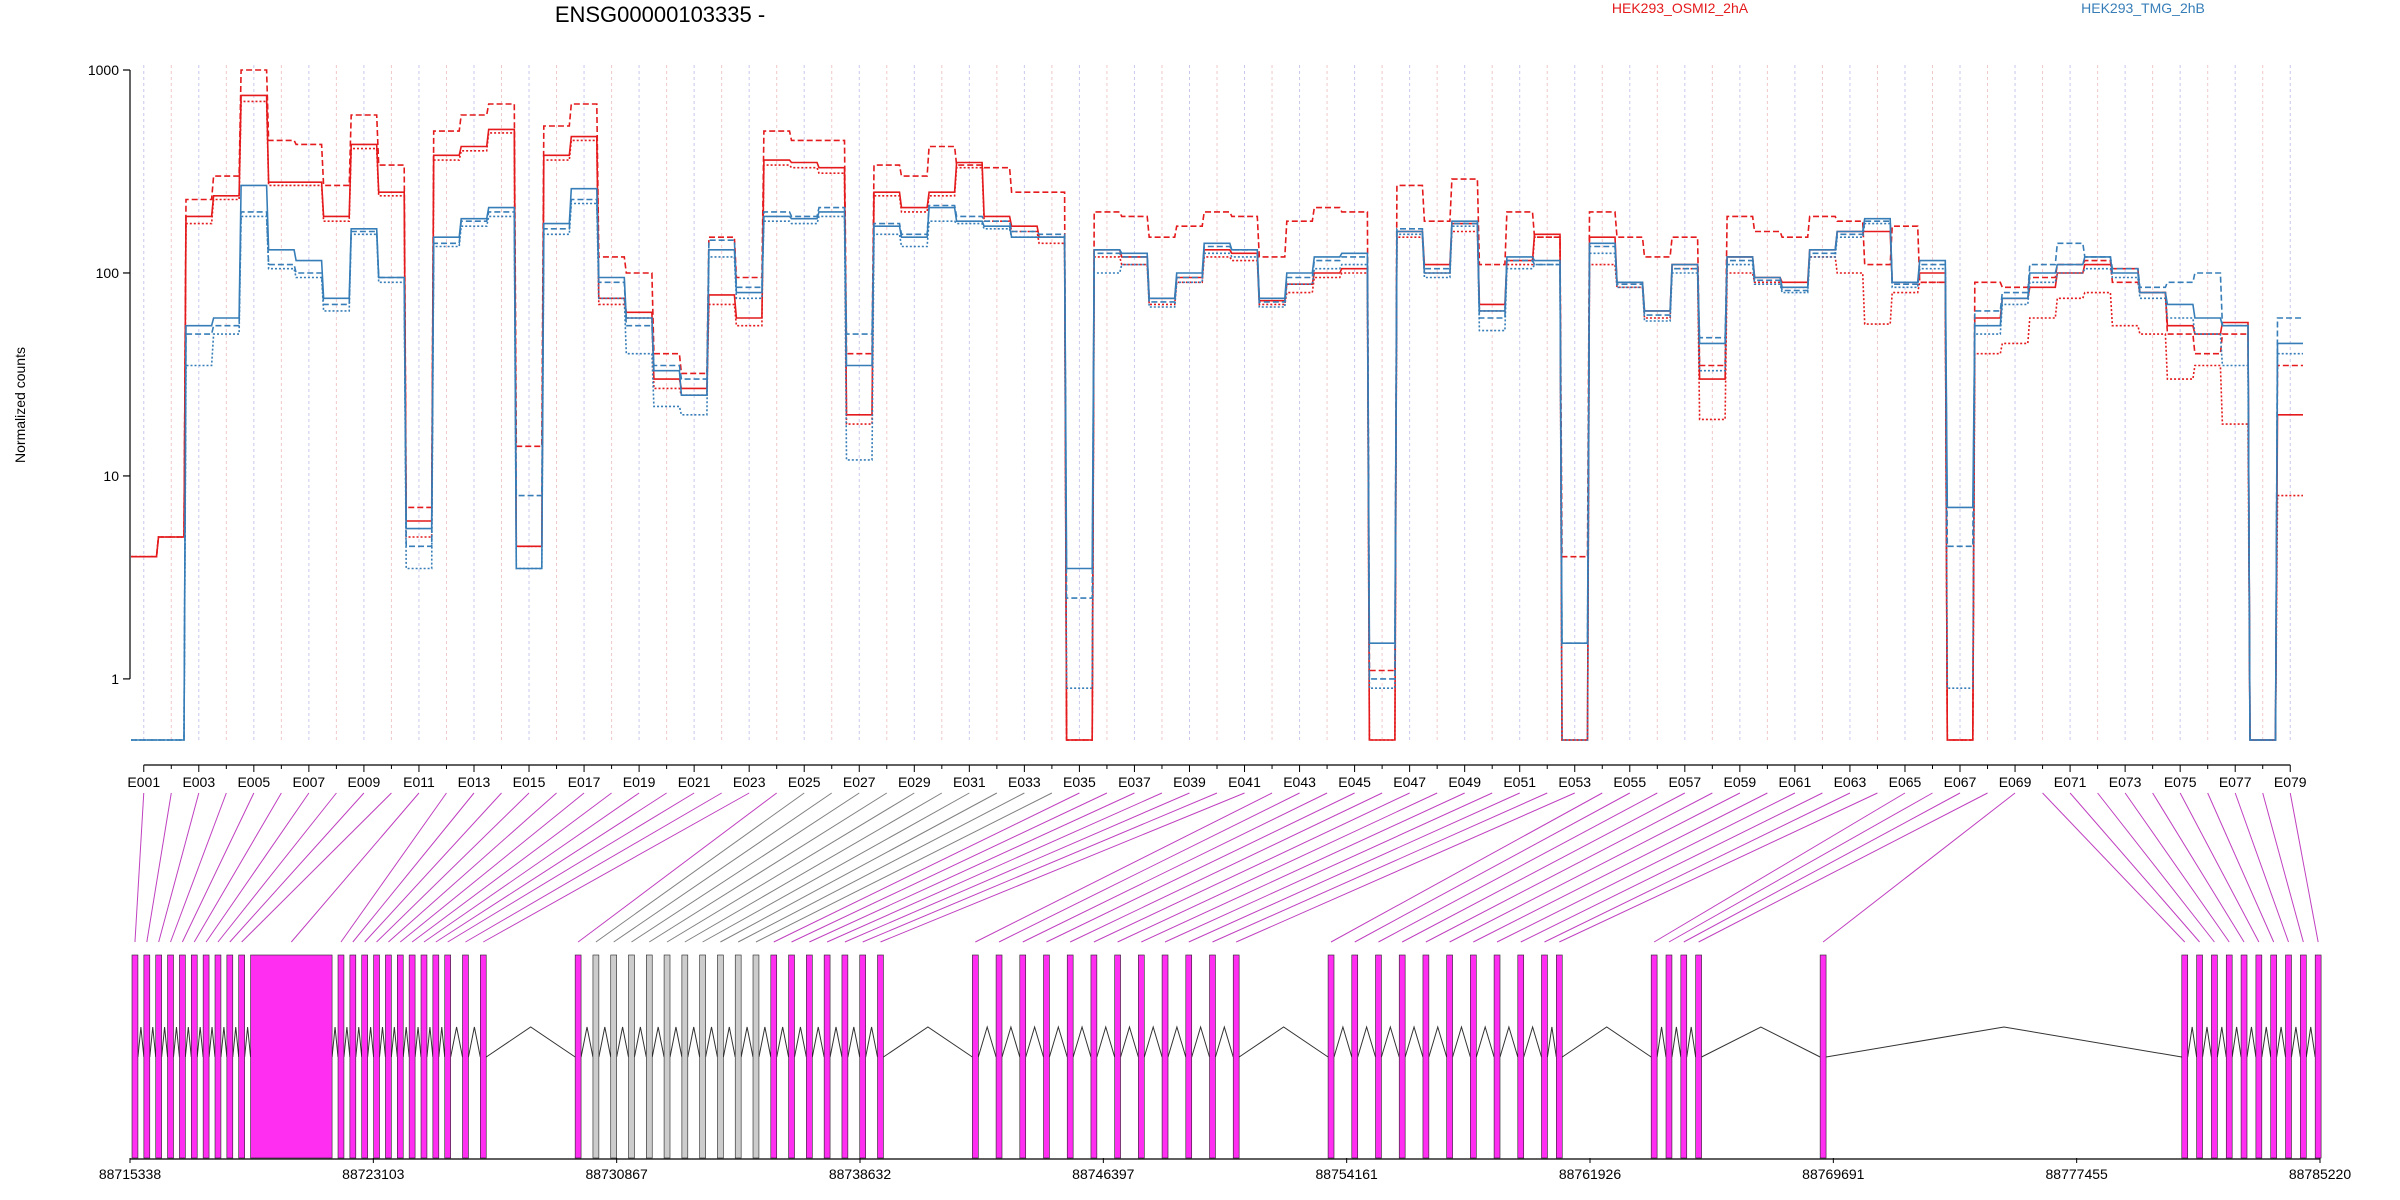 The height and width of the screenshot is (1200, 2400). I want to click on x-tick-label: E037, so click(1134, 782).